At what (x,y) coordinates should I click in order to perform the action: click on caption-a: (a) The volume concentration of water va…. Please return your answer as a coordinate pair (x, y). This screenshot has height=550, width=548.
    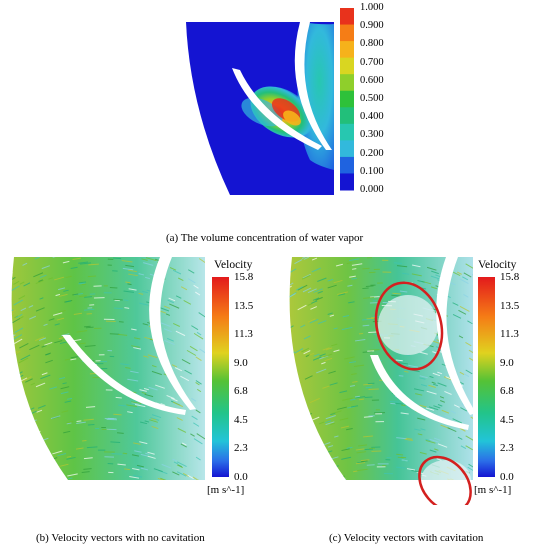
    Looking at the image, I should click on (265, 238).